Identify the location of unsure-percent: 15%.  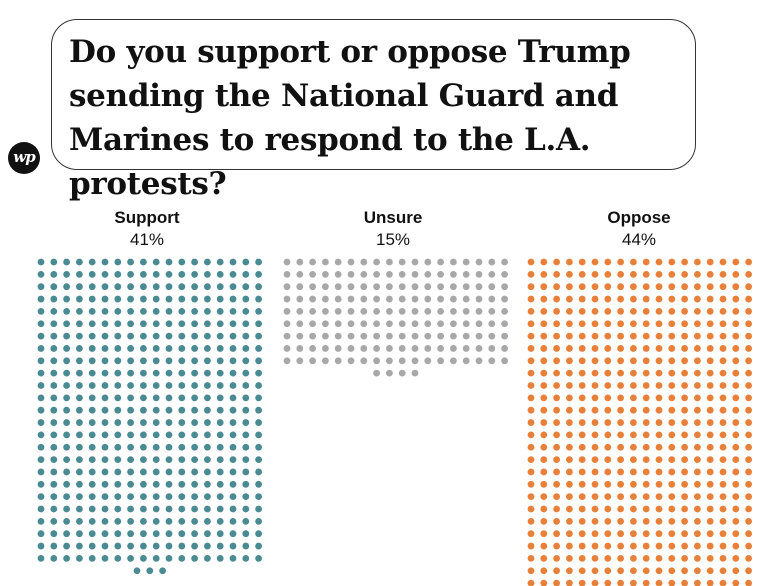
(393, 239).